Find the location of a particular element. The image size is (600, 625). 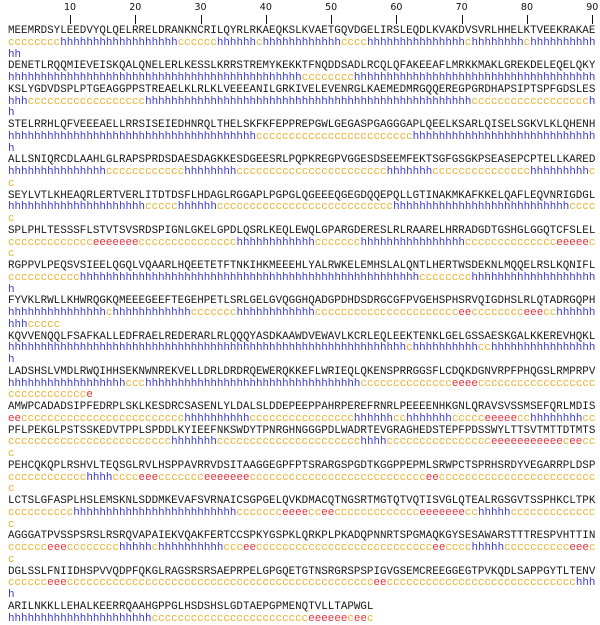

ruler-label: 10 is located at coordinates (70, 7).